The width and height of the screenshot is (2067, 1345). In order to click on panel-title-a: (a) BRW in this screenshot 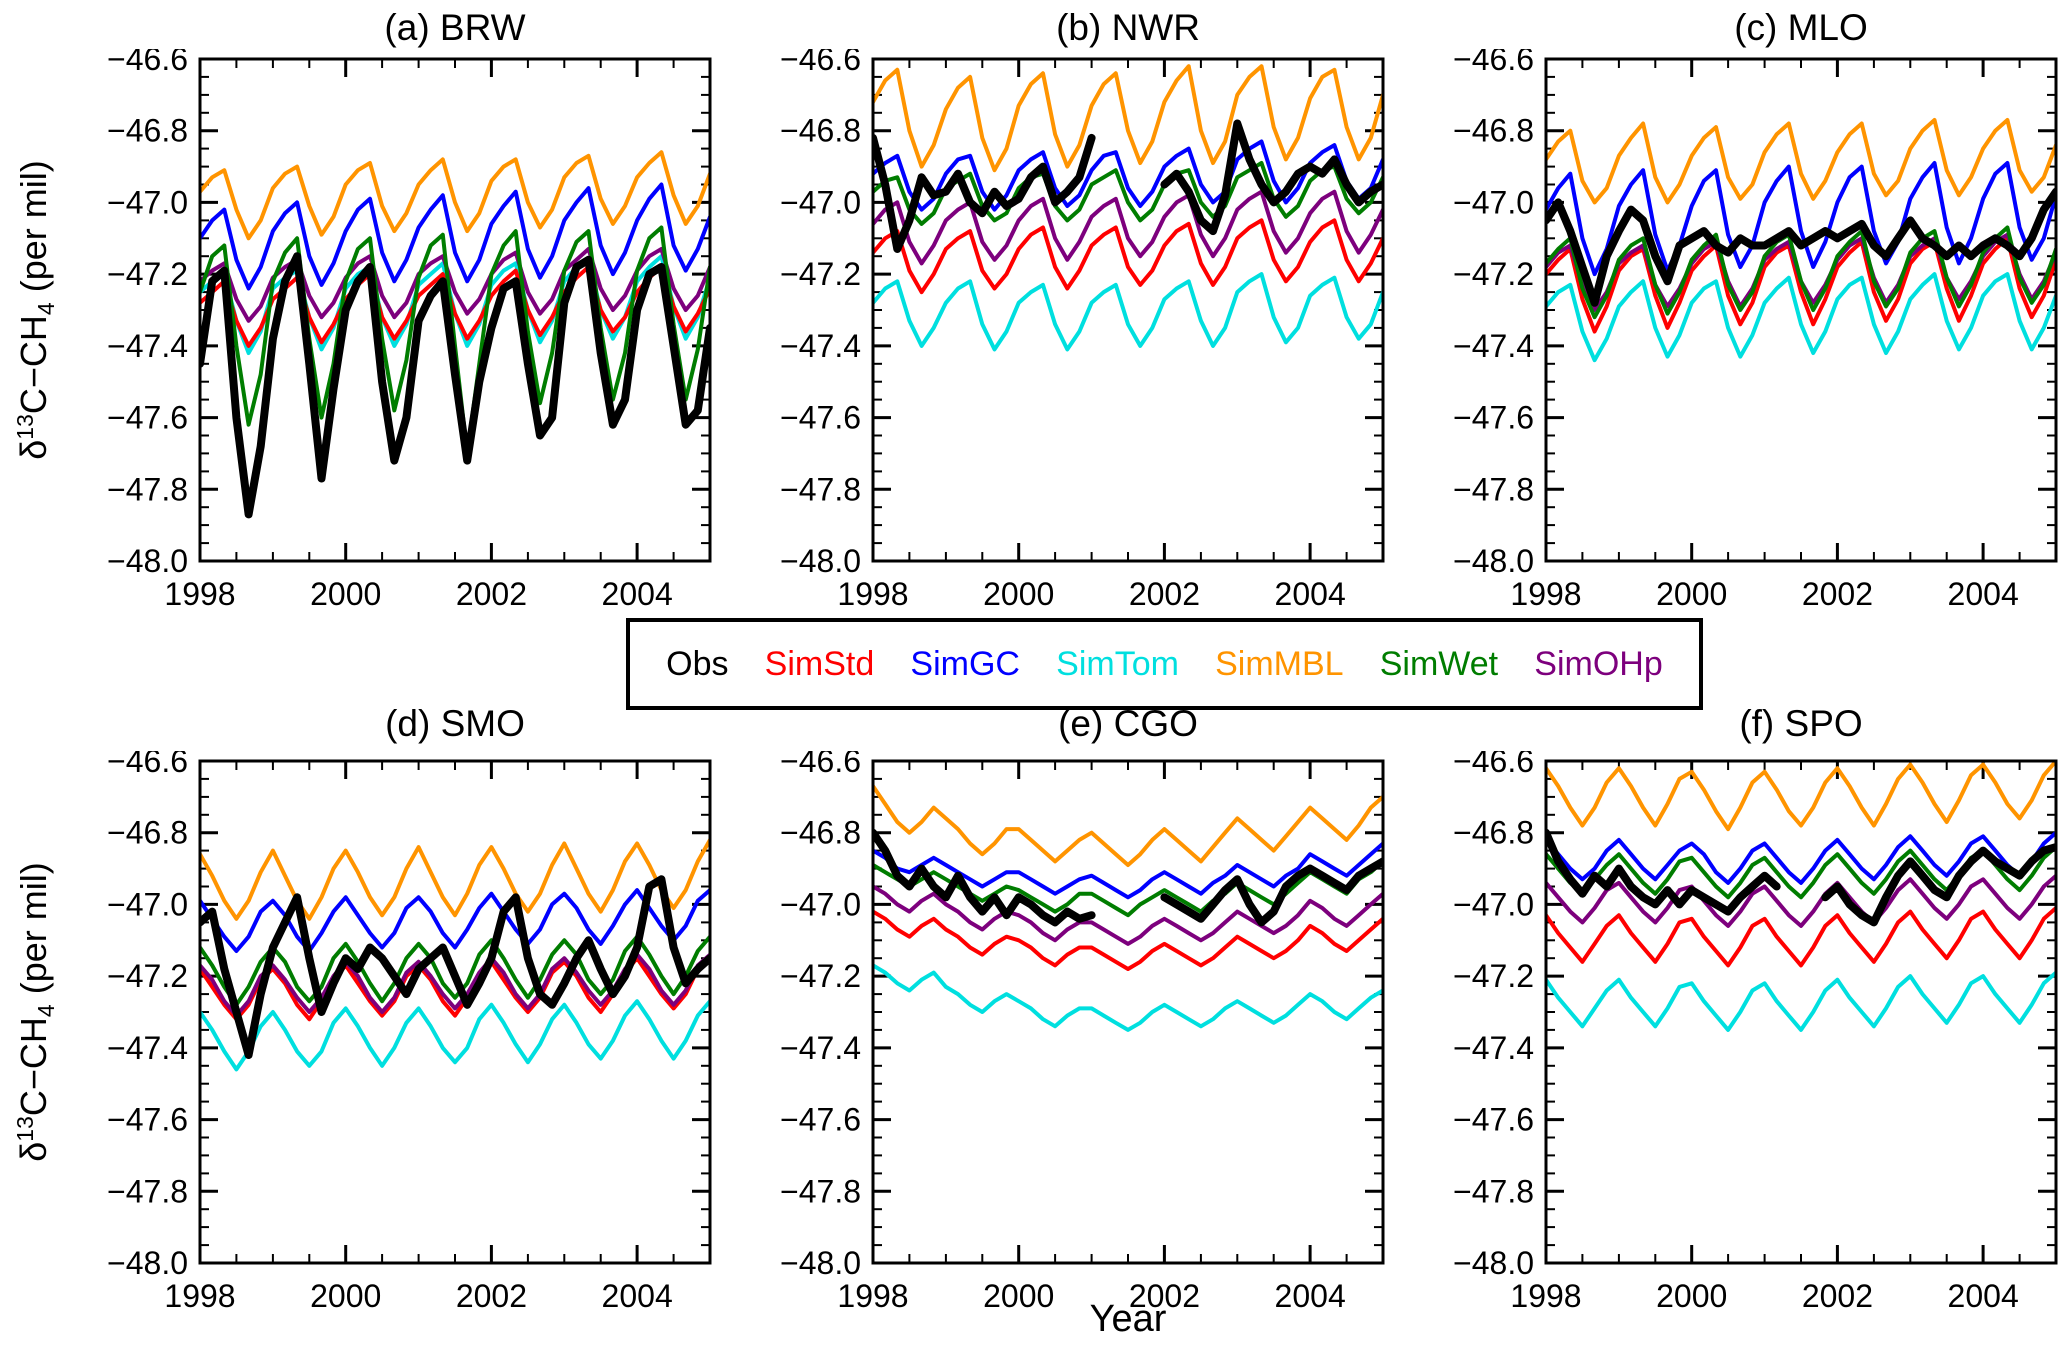, I will do `click(455, 27)`.